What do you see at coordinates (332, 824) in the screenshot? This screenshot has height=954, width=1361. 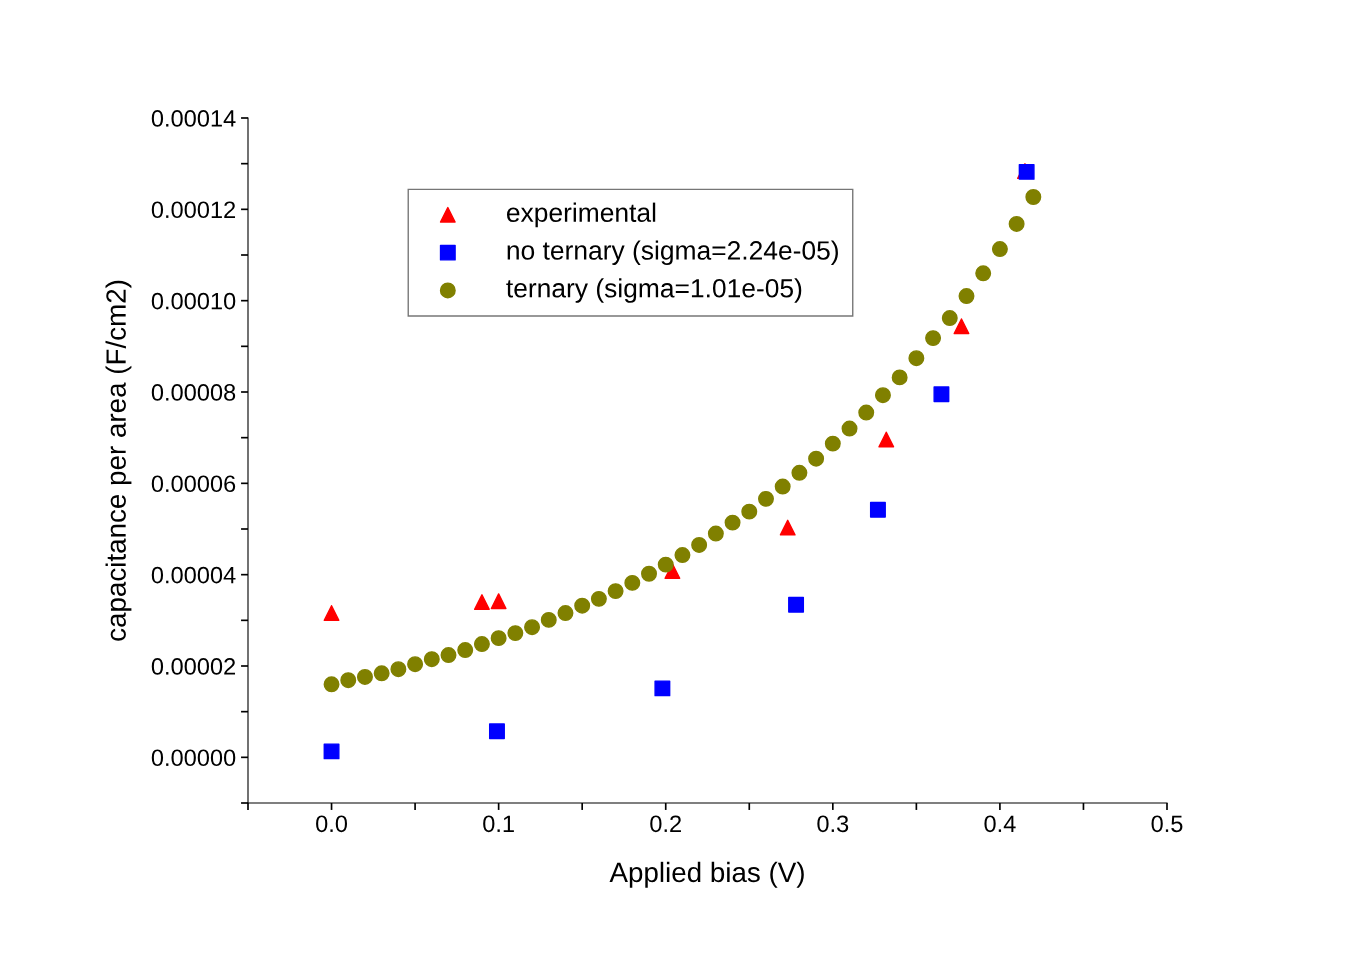 I see `x-tick-label: 0.0` at bounding box center [332, 824].